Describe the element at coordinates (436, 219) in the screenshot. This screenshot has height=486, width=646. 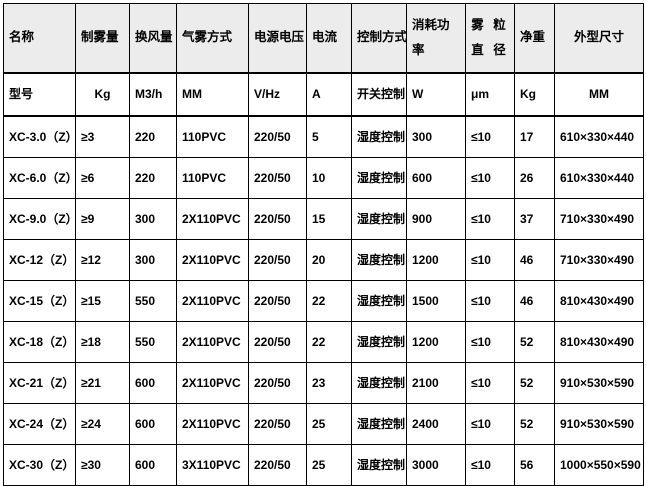
I see `cell-power: 900` at that location.